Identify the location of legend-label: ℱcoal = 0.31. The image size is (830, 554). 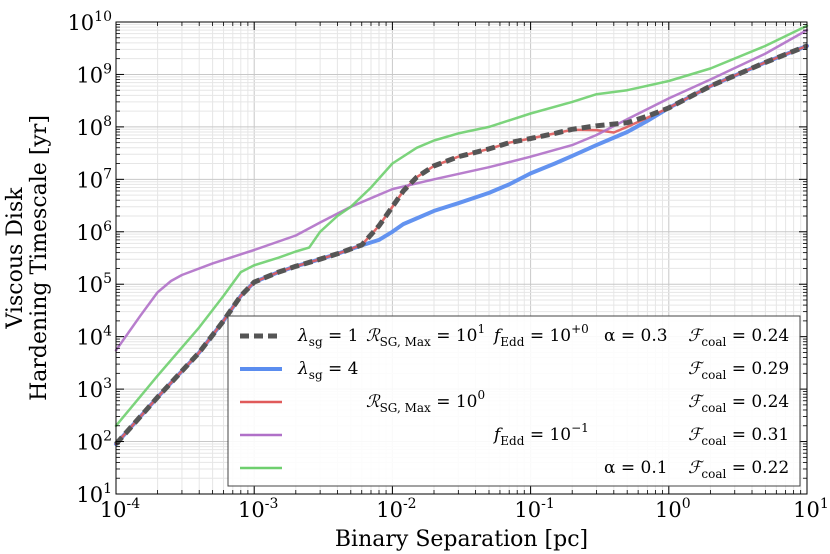
(738, 436).